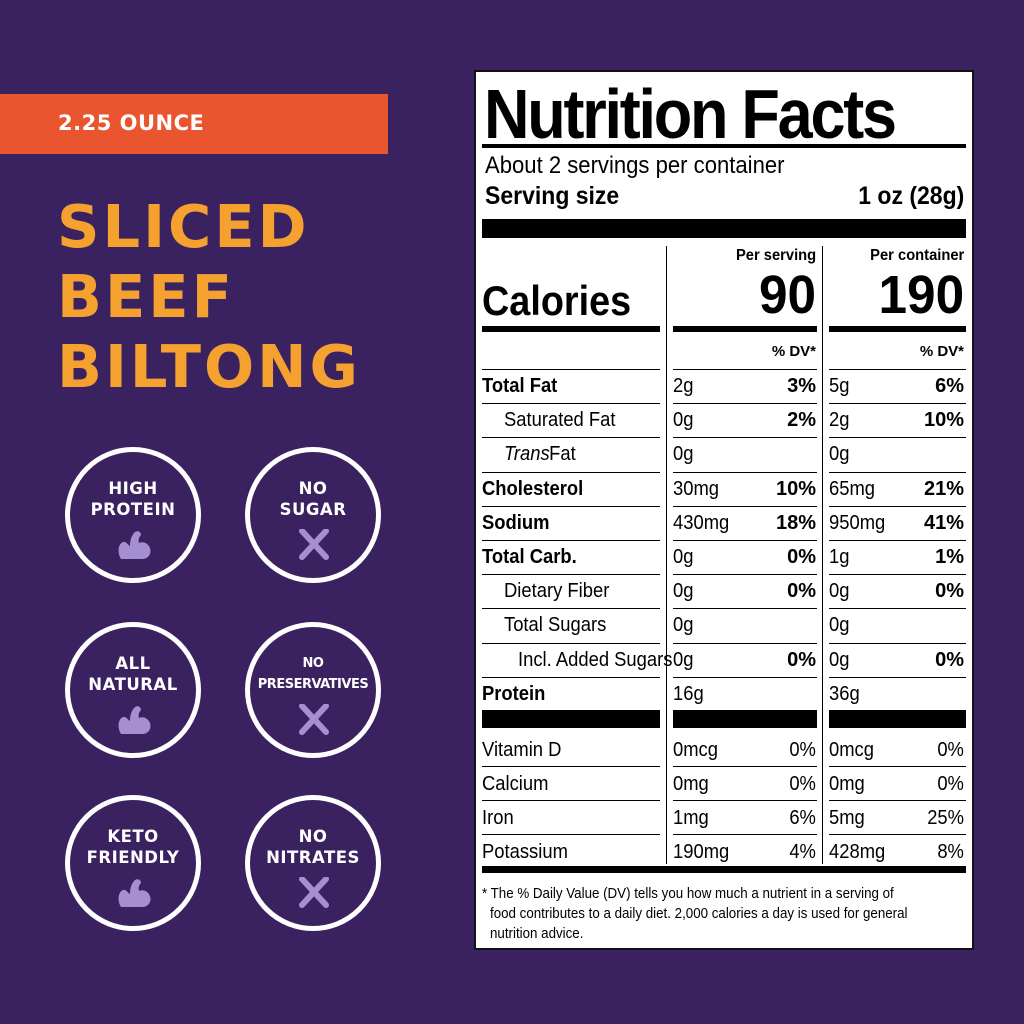 The height and width of the screenshot is (1024, 1024). Describe the element at coordinates (560, 420) in the screenshot. I see `nutrient-name: Saturated Fat` at that location.